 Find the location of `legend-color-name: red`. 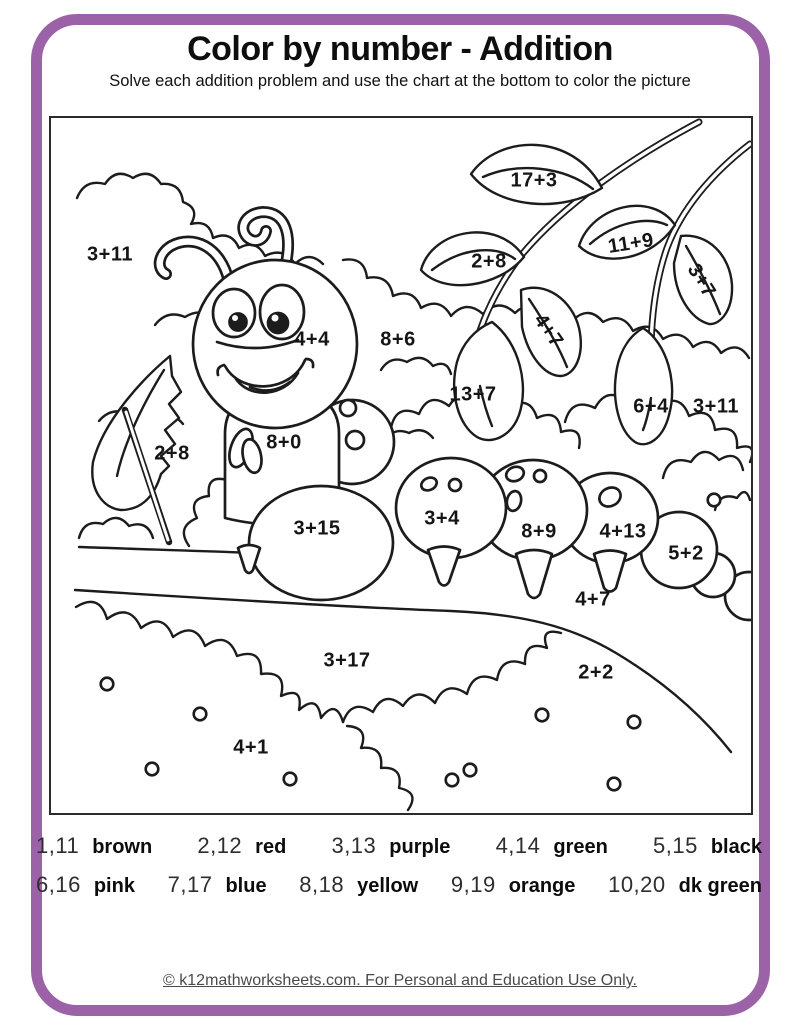

legend-color-name: red is located at coordinates (271, 847).